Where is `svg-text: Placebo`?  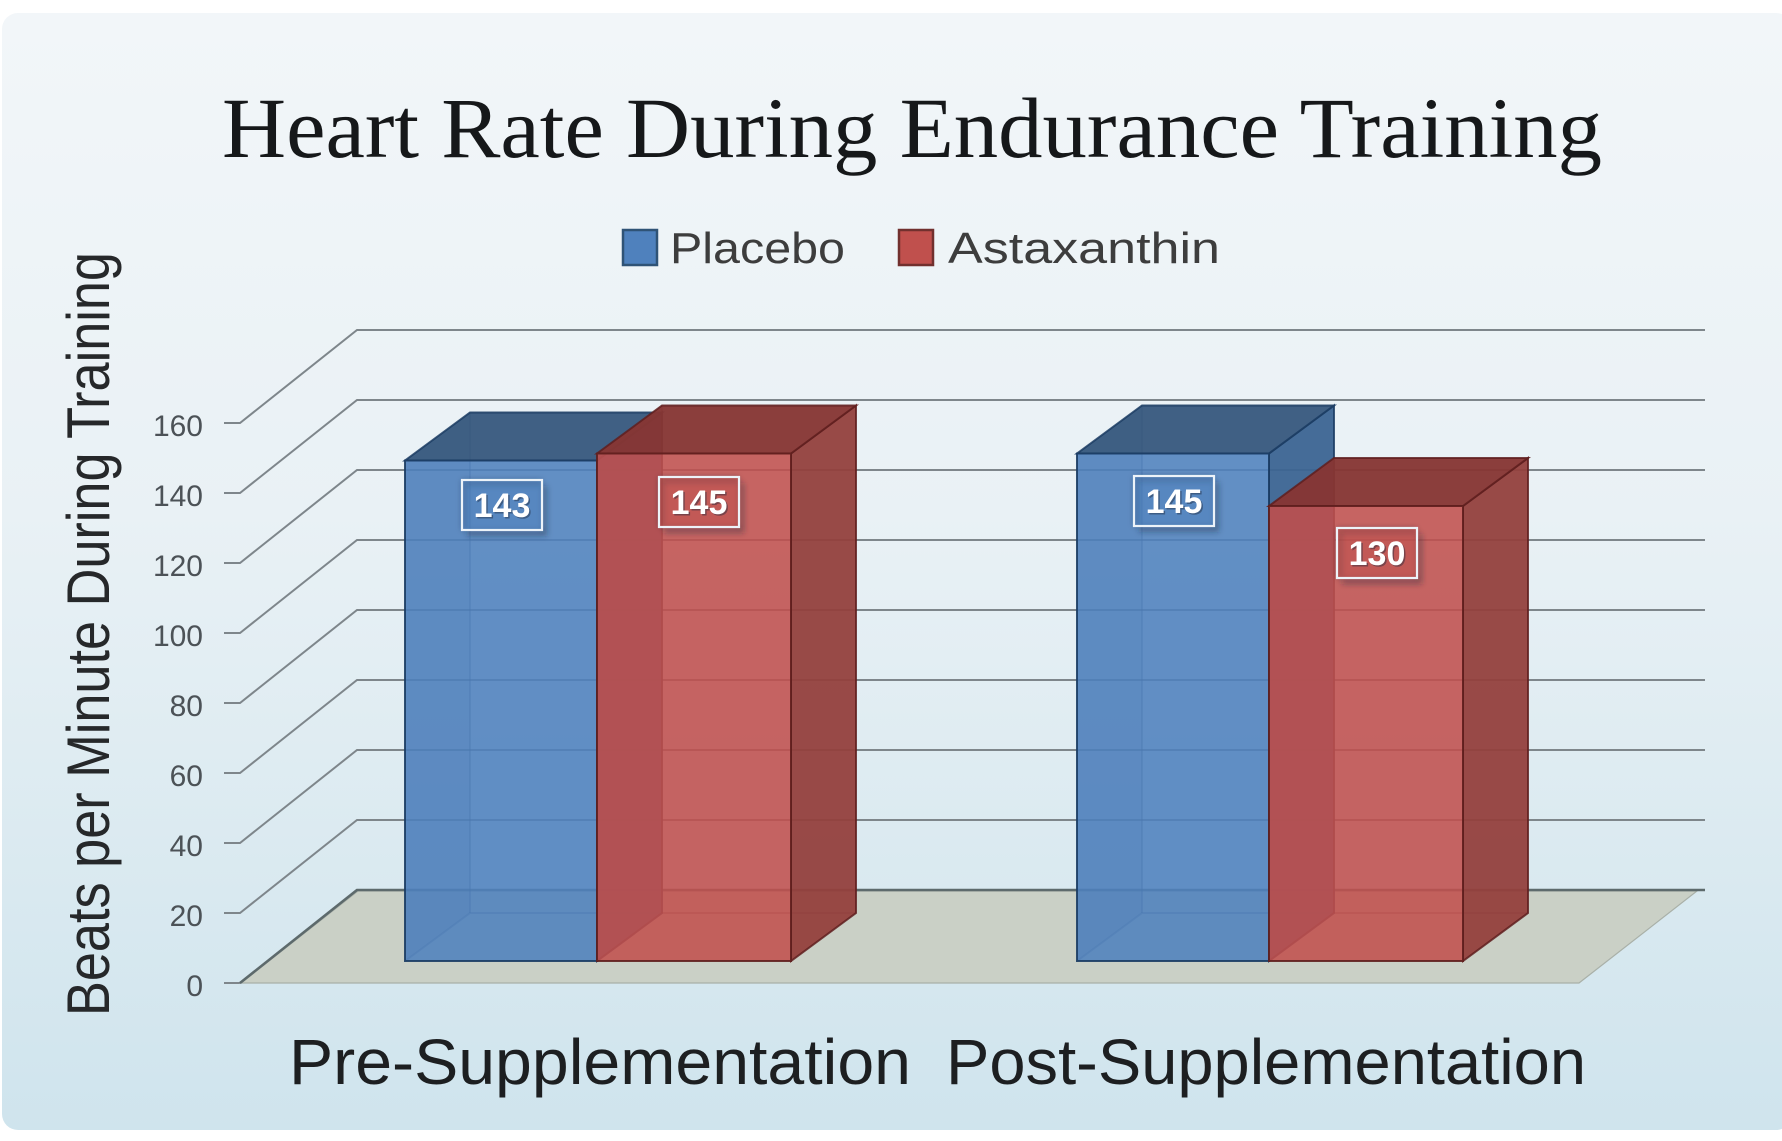 svg-text: Placebo is located at coordinates (757, 248).